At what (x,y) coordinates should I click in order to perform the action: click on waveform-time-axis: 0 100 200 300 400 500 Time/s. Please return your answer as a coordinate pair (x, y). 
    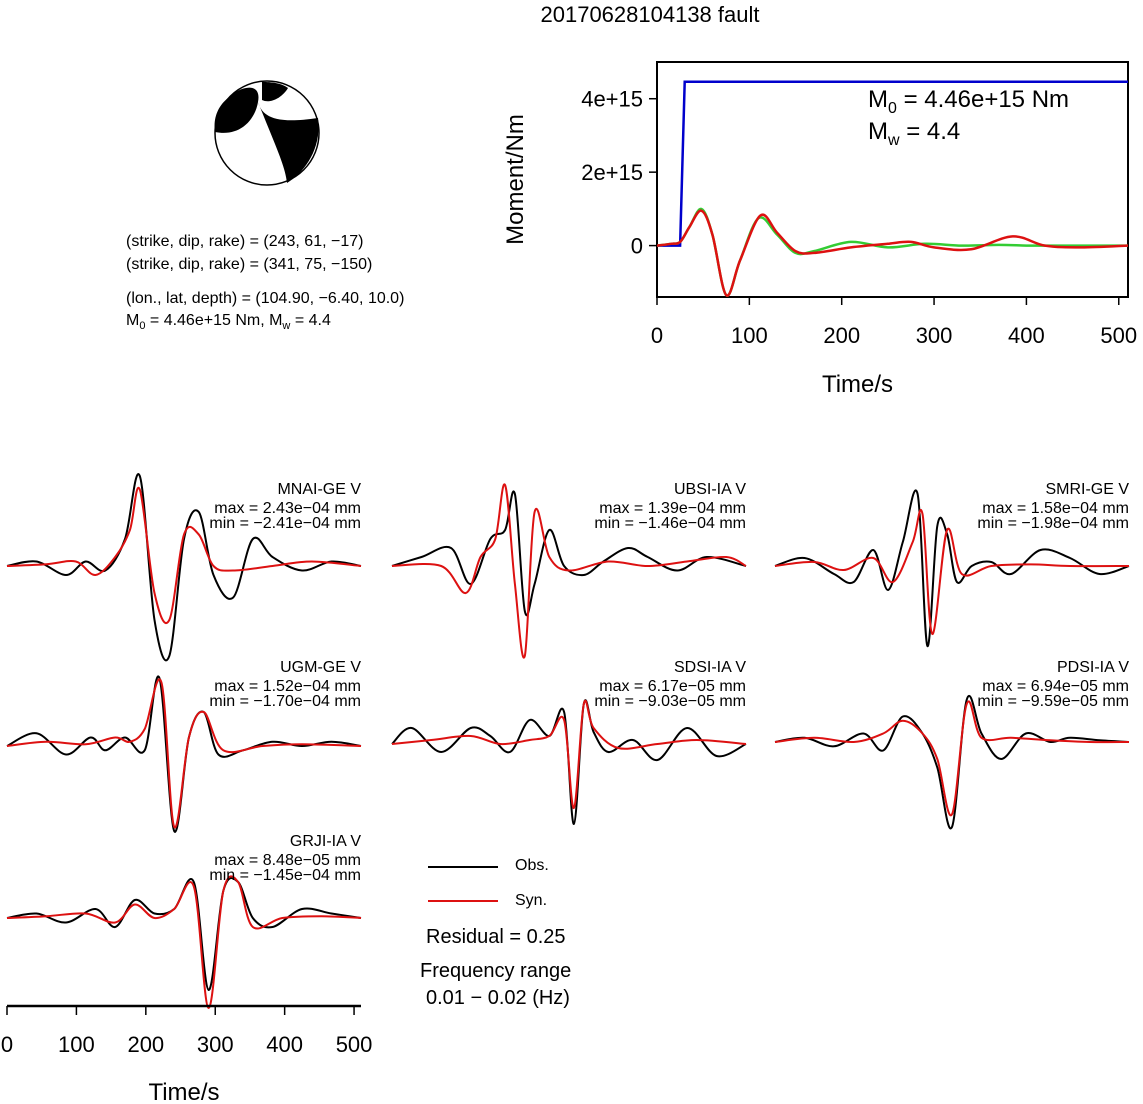
    Looking at the image, I should click on (187, 1054).